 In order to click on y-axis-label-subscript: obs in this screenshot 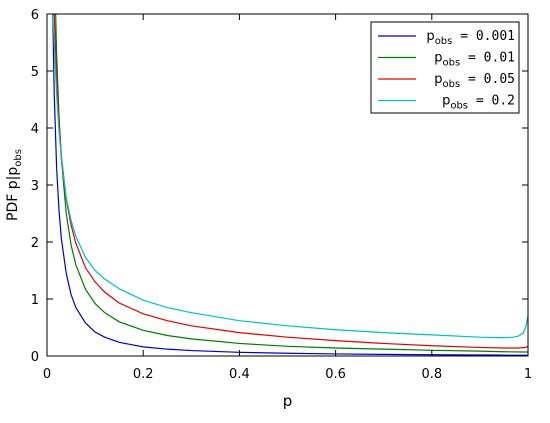, I will do `click(18, 158)`.